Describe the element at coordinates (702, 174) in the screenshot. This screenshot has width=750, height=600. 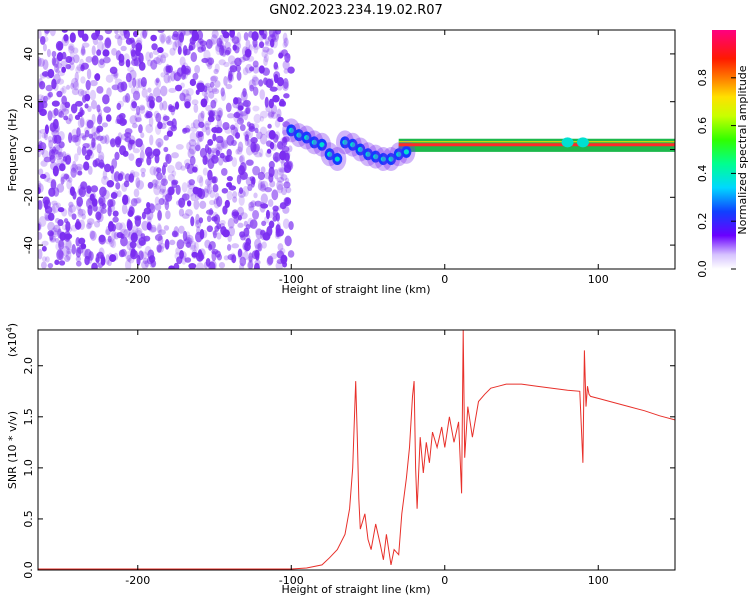
I see `colorbar-tick-label: 0.4` at that location.